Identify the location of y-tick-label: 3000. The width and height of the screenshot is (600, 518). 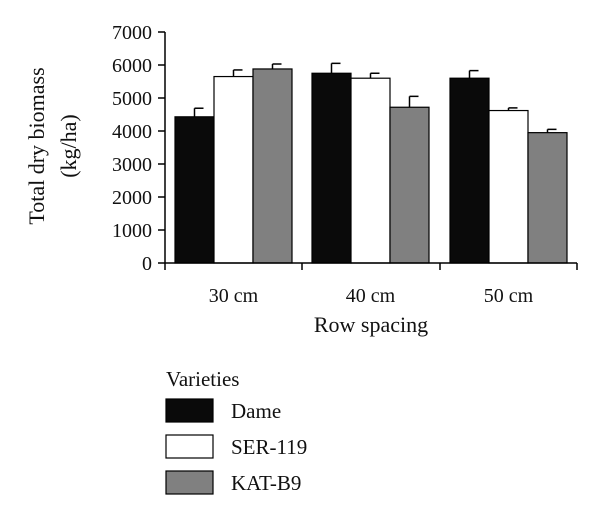
(132, 165).